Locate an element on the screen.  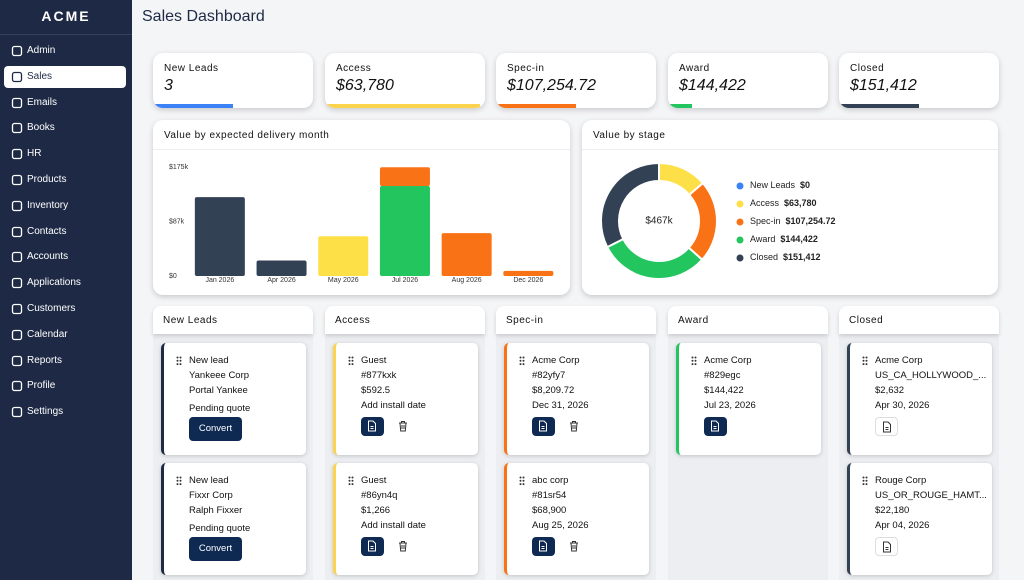
nav-item: Applications is located at coordinates (65, 283).